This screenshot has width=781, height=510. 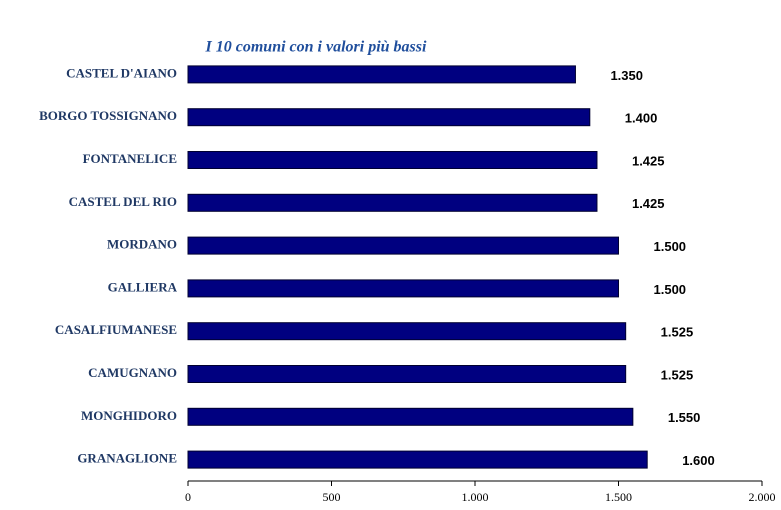 What do you see at coordinates (188, 497) in the screenshot?
I see `x-tick-label: 0` at bounding box center [188, 497].